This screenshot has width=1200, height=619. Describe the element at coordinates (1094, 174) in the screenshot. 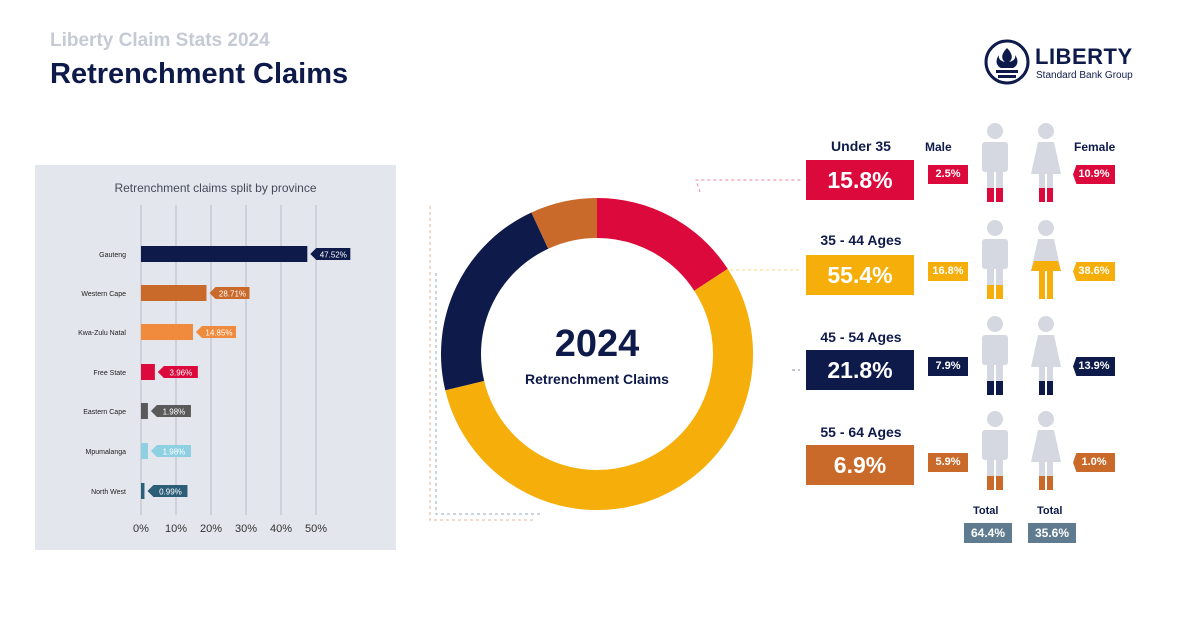

I see `female-percent-tag: 10.9%` at that location.